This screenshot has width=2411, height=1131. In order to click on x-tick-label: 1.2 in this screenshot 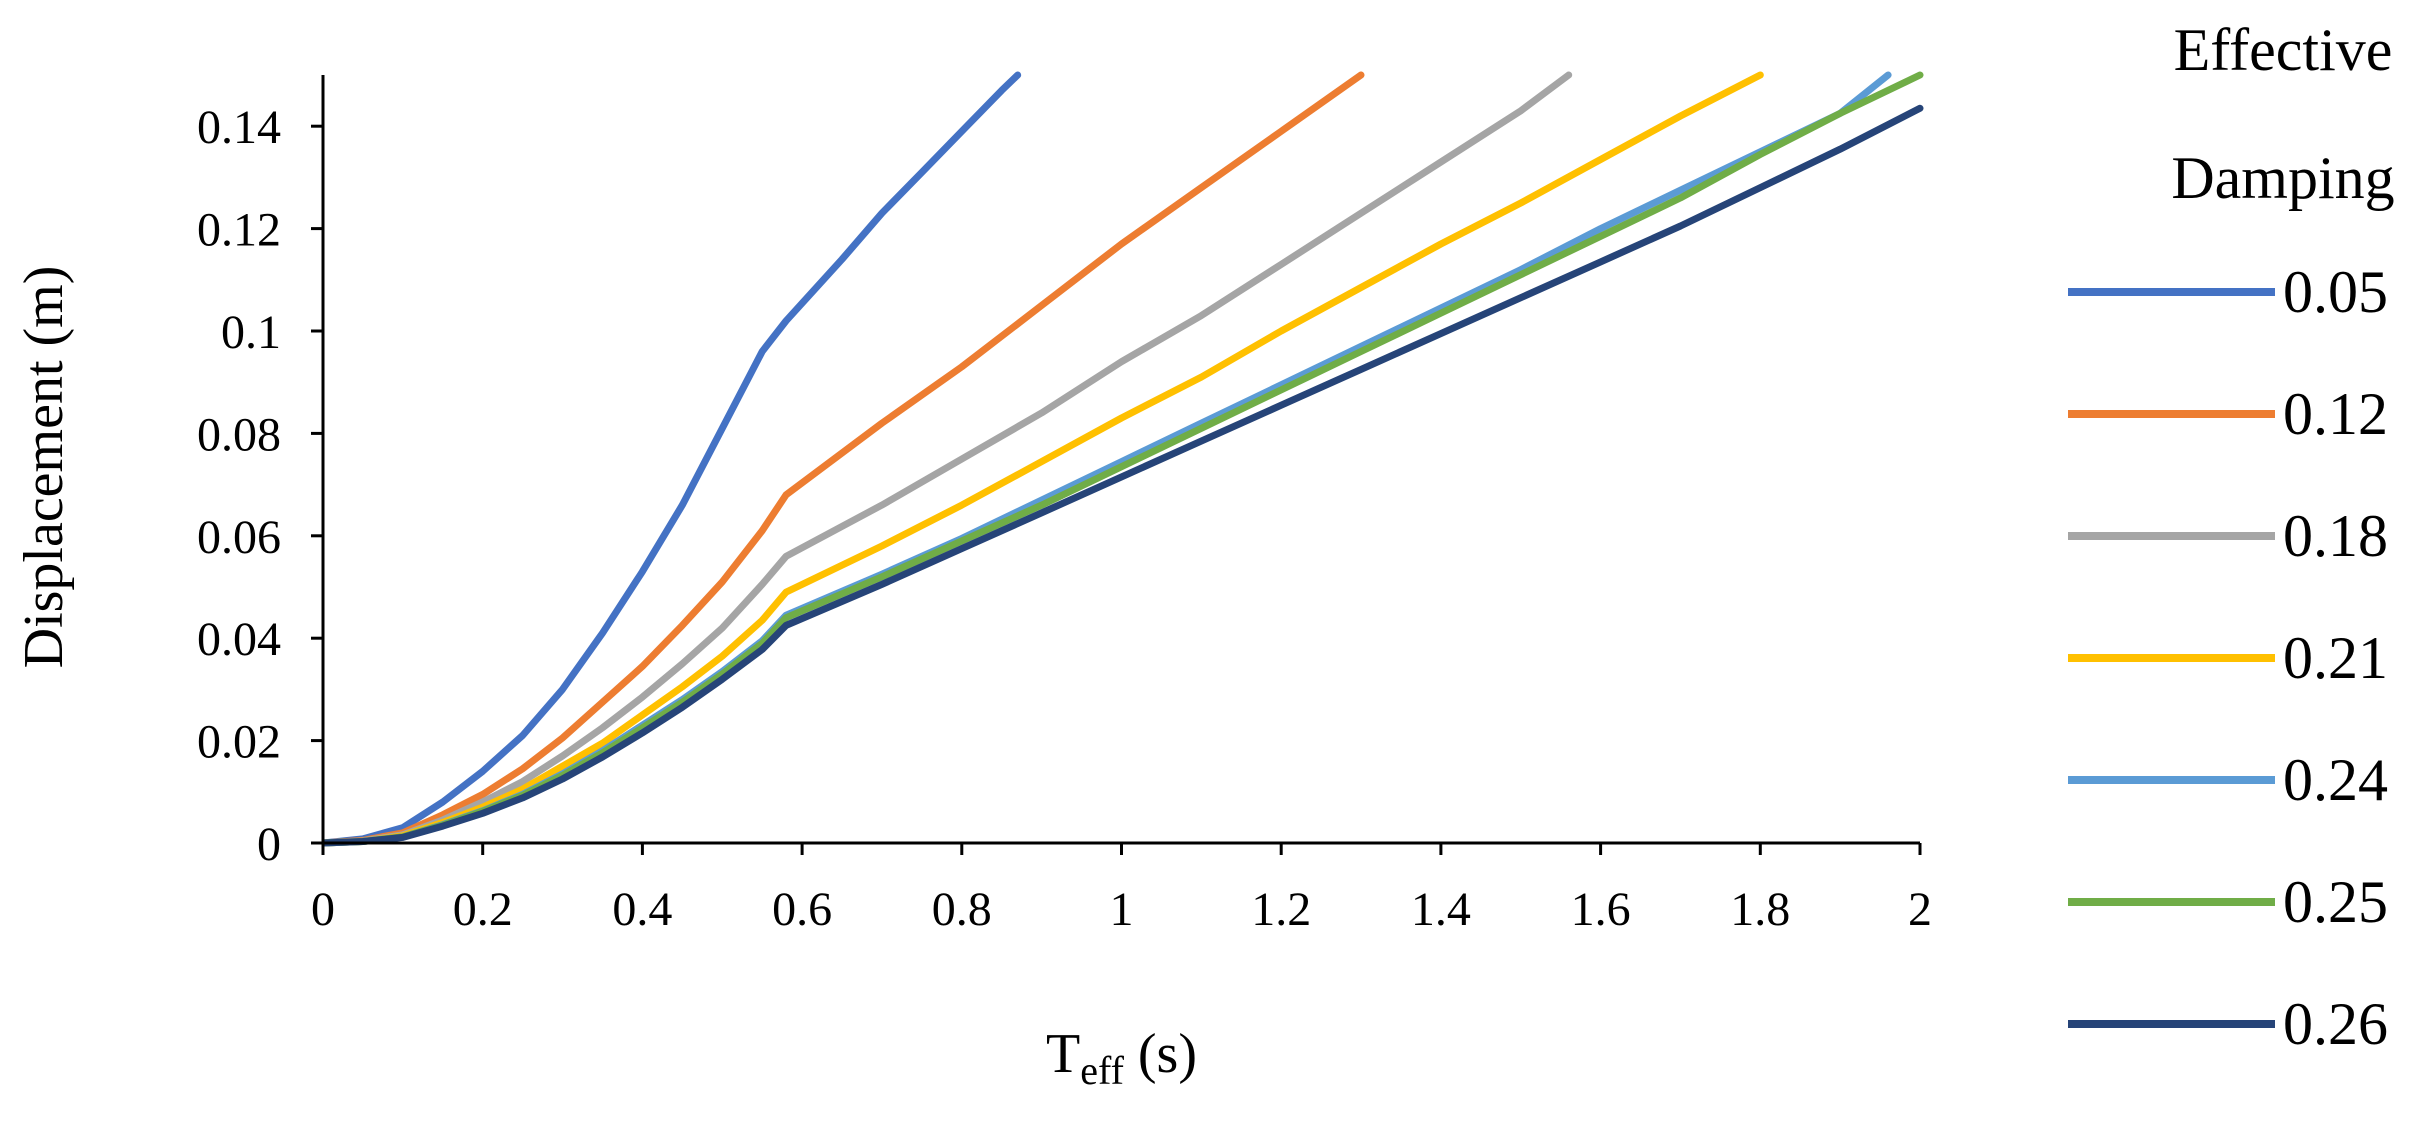, I will do `click(1281, 909)`.